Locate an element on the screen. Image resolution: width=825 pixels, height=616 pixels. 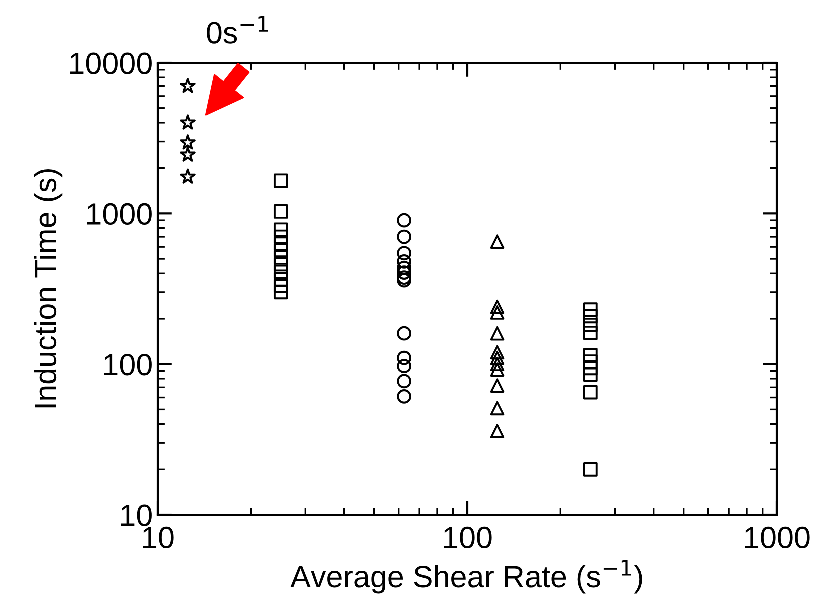
x-axis-title: Average Shear Rate (s$^{−1}$) is located at coordinates (466, 577).